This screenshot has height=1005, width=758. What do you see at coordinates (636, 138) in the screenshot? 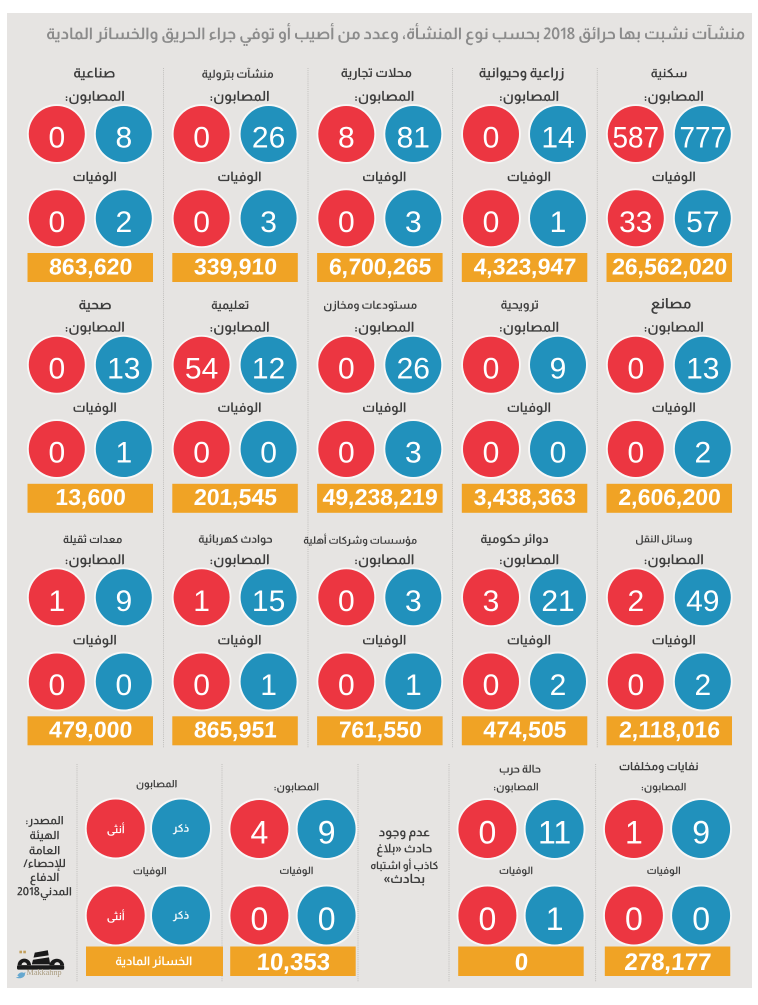
I see `svg-text: 587` at bounding box center [636, 138].